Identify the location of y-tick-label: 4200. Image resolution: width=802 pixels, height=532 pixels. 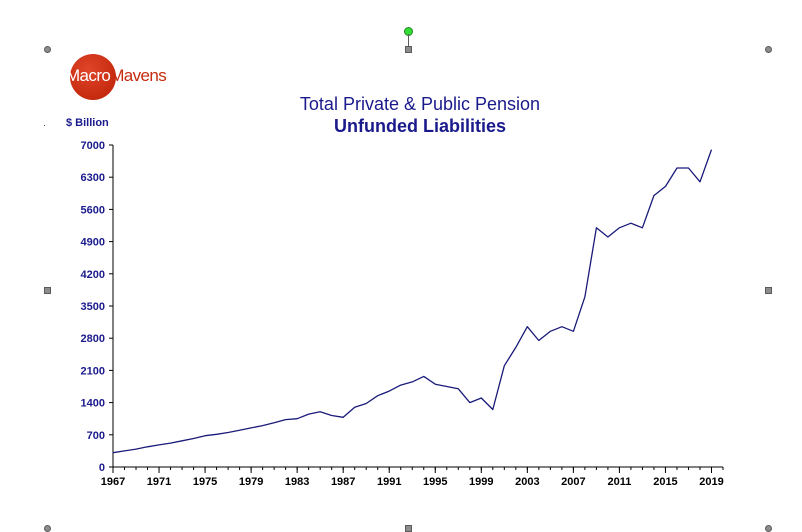
(93, 275).